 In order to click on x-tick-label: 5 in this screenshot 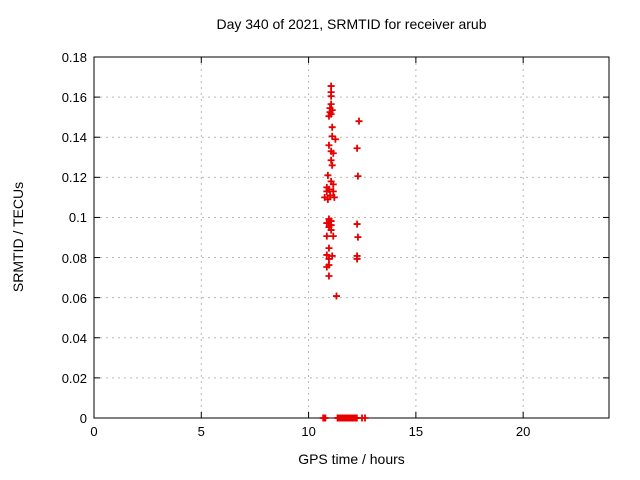, I will do `click(201, 431)`.